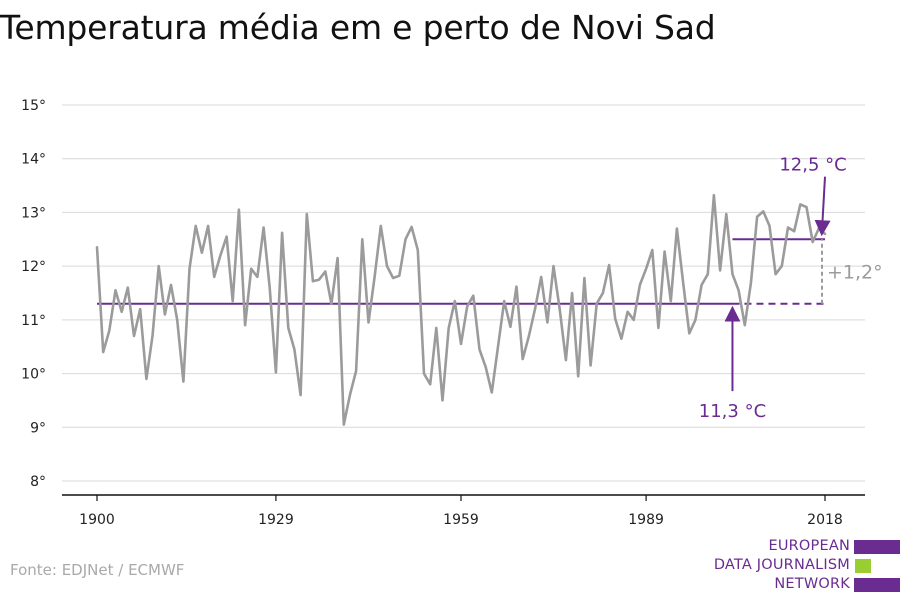  What do you see at coordinates (214, 277) in the screenshot?
I see `series-point-1919` at bounding box center [214, 277].